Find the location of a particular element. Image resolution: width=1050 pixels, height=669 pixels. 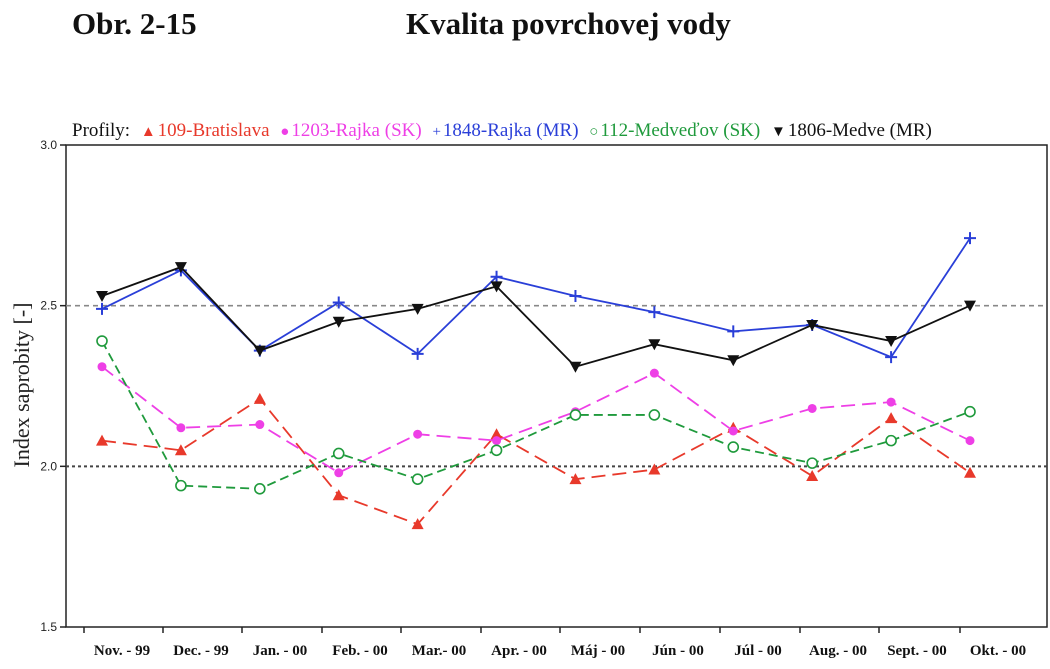

legend-symbol-bratislava: ▲ is located at coordinates (148, 132).